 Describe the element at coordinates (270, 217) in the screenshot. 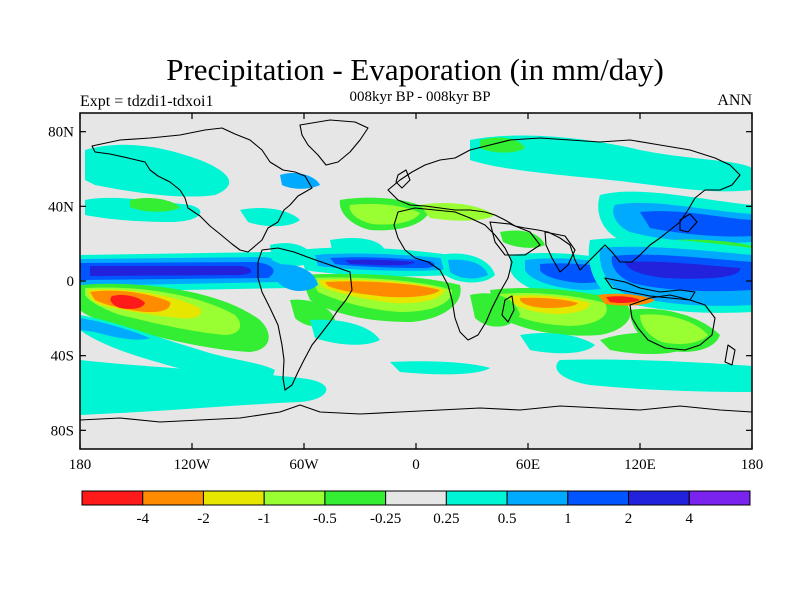

I see `contour-gulf-cyan` at that location.